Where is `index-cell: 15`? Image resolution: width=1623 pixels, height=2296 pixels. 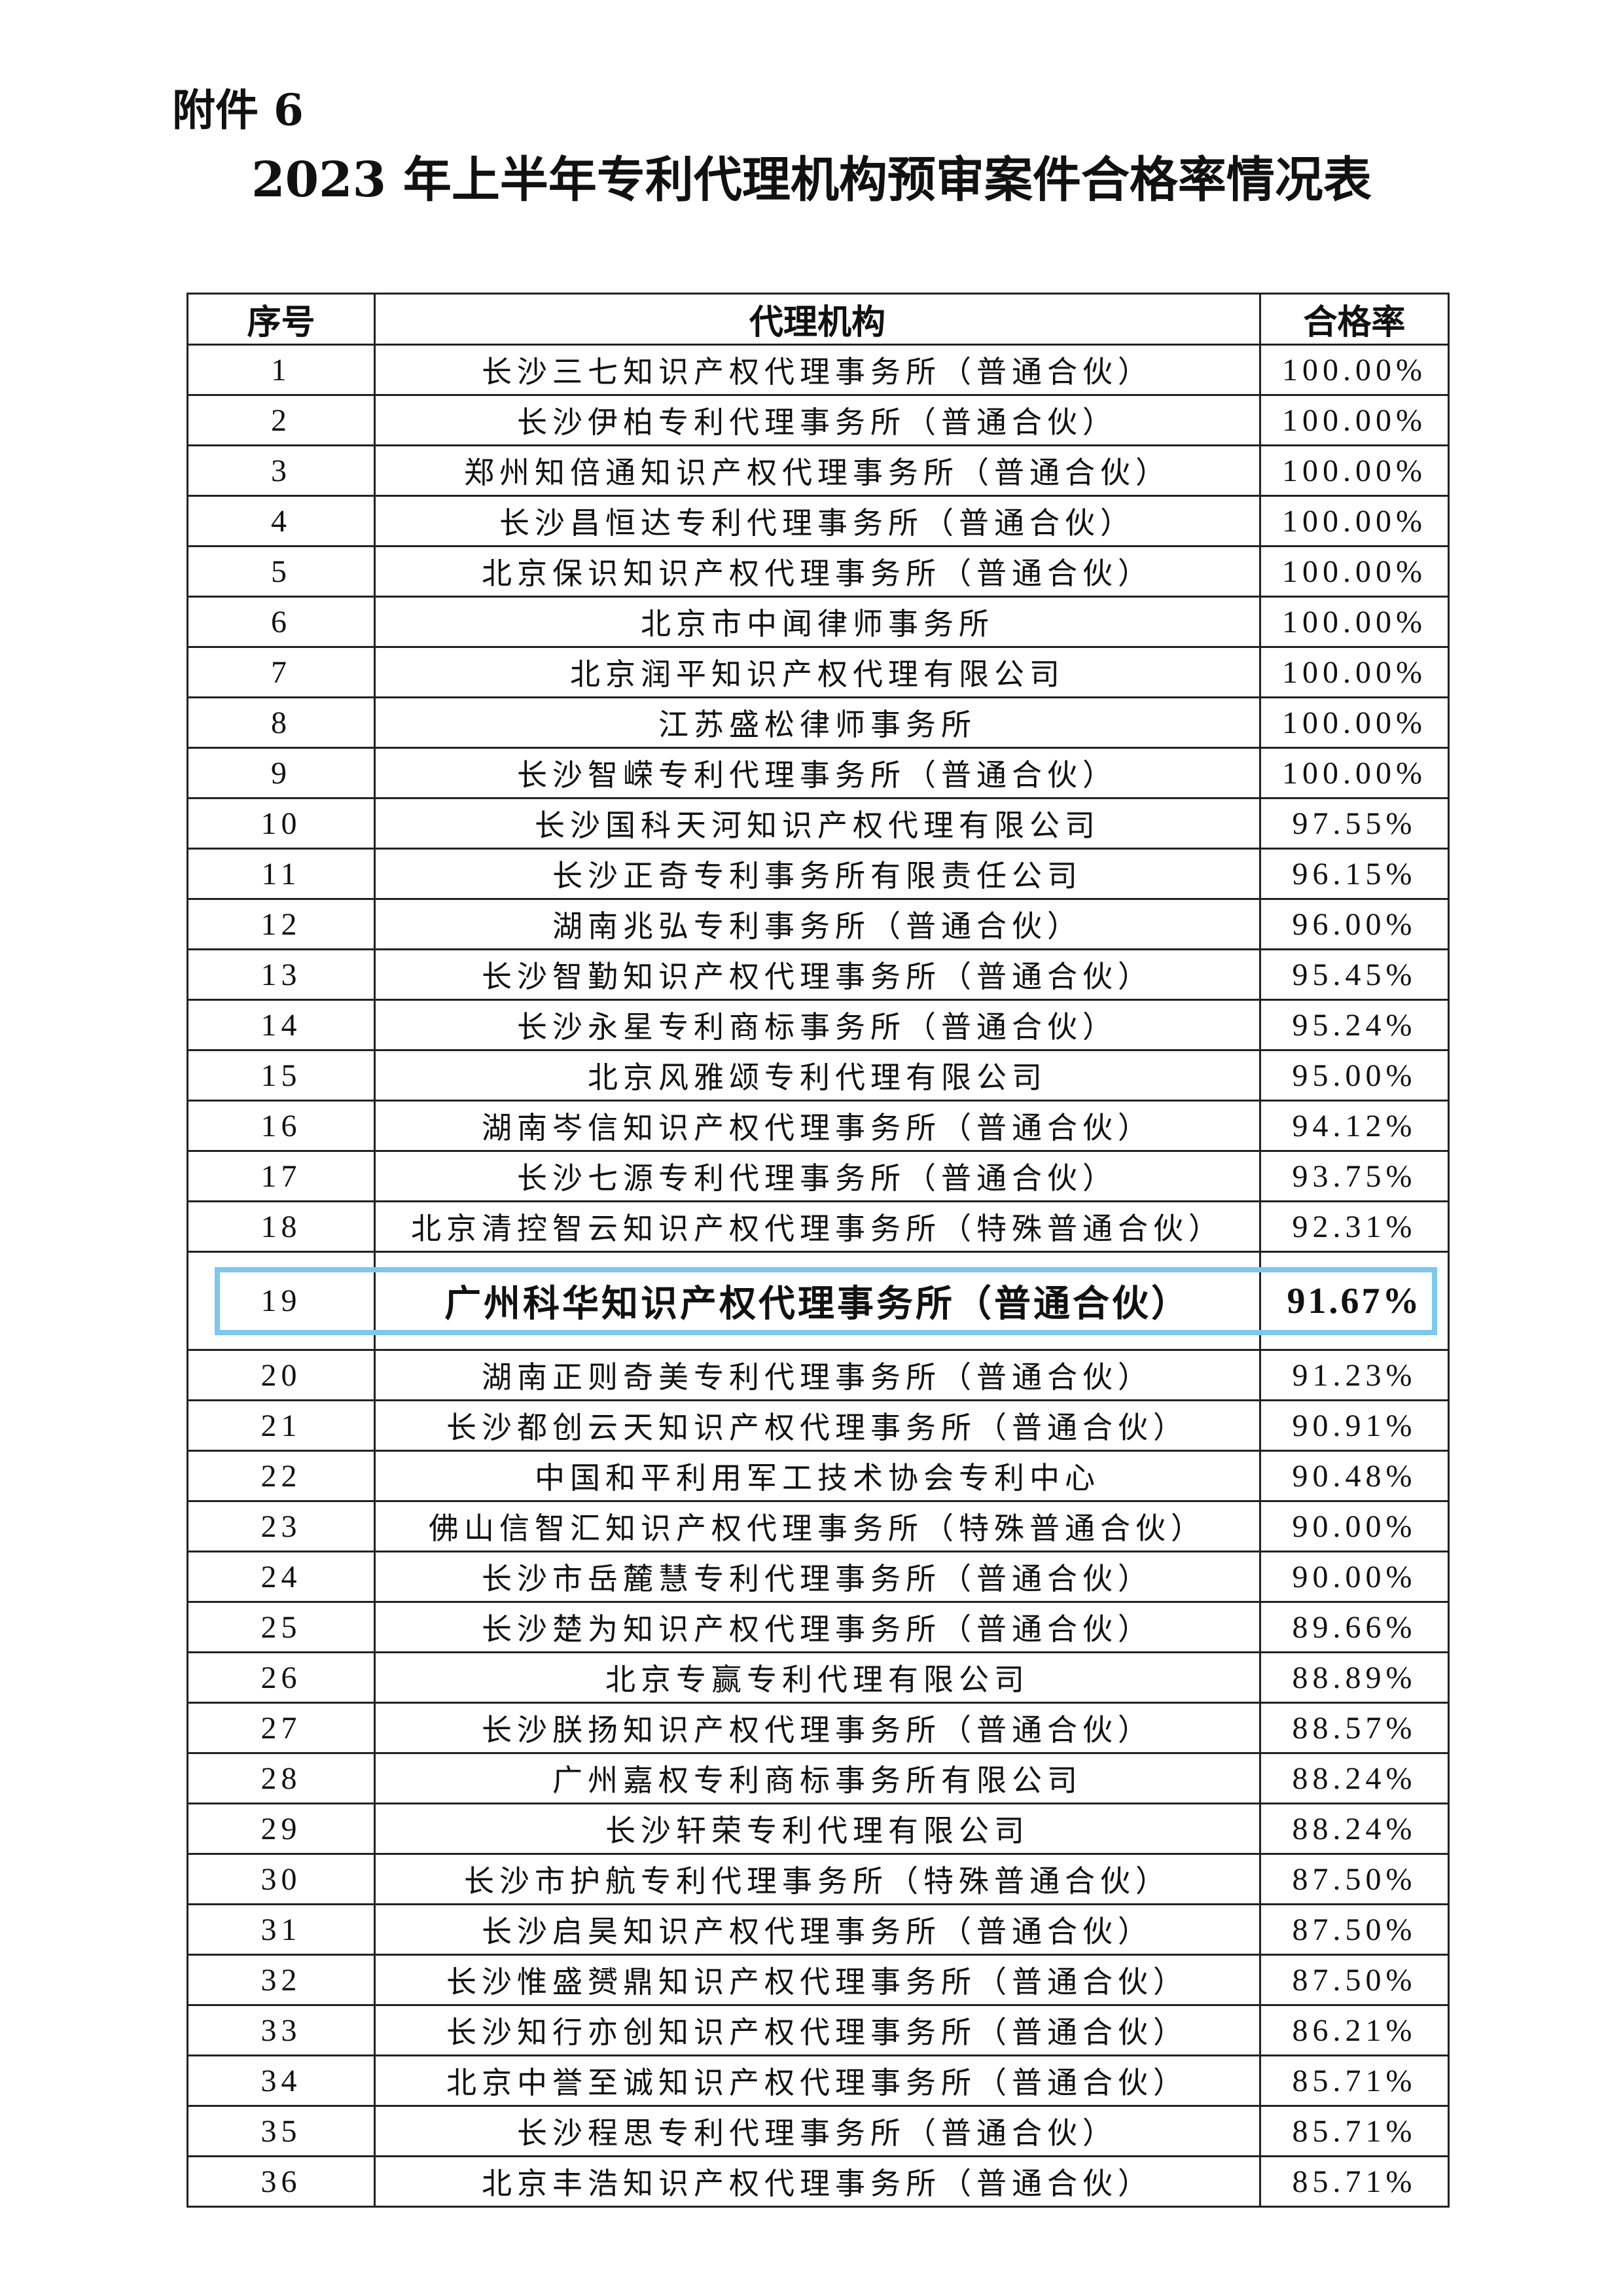 index-cell: 15 is located at coordinates (281, 1075).